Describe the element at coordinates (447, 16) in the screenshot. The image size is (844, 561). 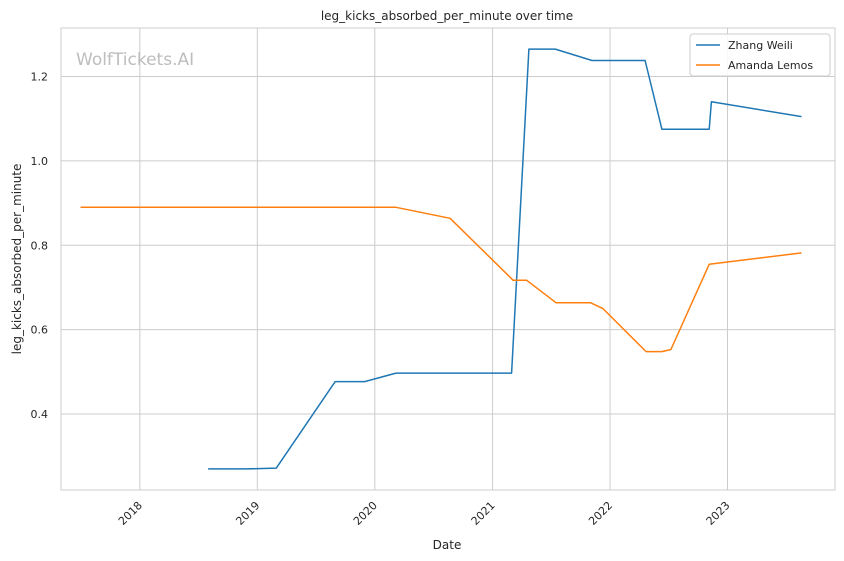
I see `chart-title: leg_kicks_absorbed_per_minute over time` at that location.